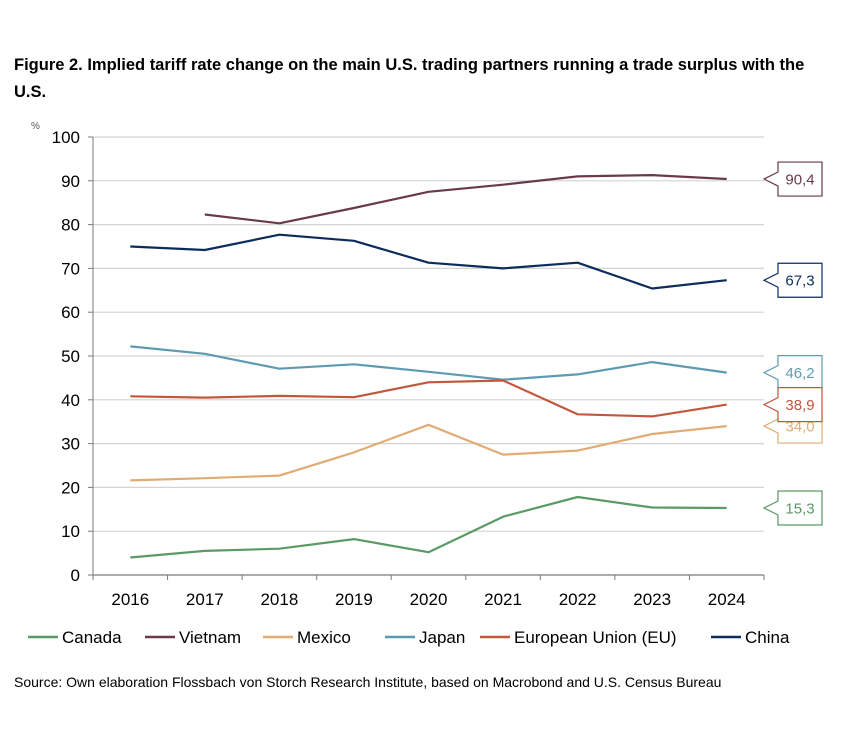 This screenshot has height=755, width=848. Describe the element at coordinates (70, 444) in the screenshot. I see `y-tick-label: 30` at that location.